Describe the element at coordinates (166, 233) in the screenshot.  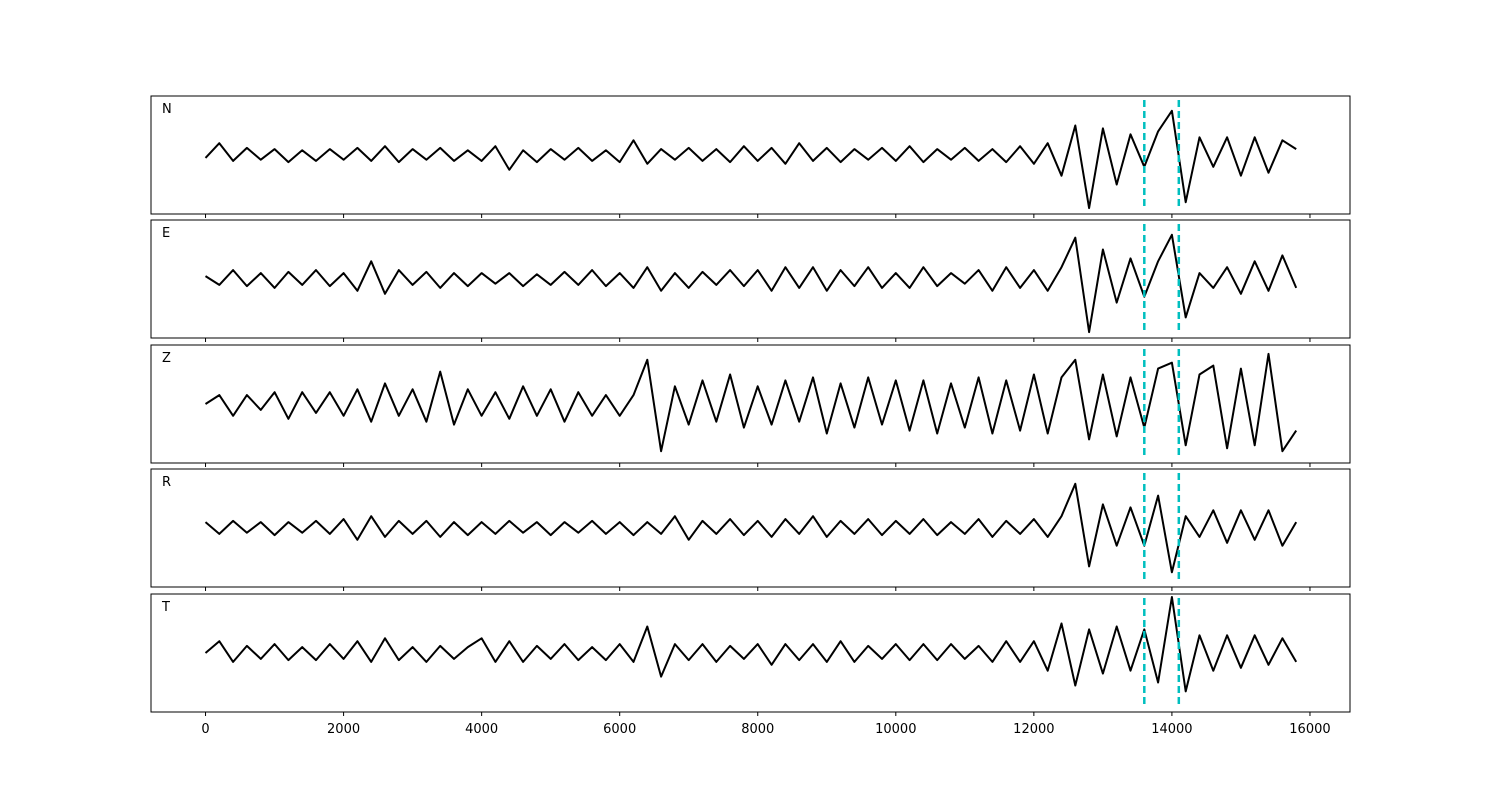
I see `panel-label: E` at that location.